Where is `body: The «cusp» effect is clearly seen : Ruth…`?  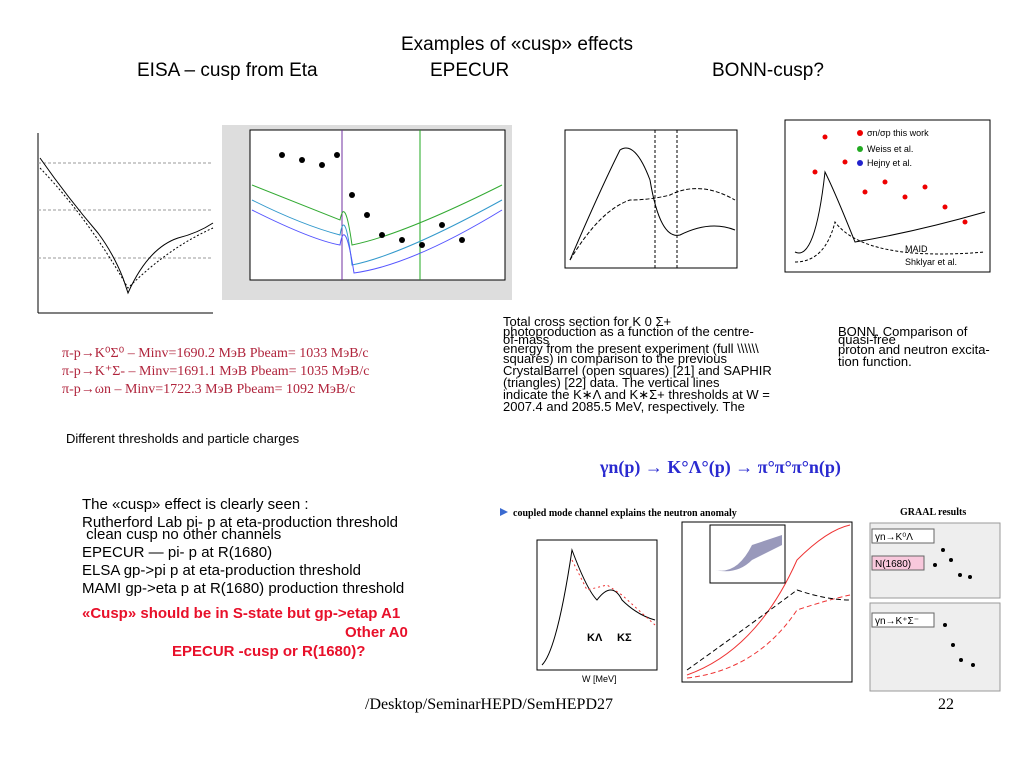 body: The «cusp» effect is clearly seen : Ruth… is located at coordinates (243, 547).